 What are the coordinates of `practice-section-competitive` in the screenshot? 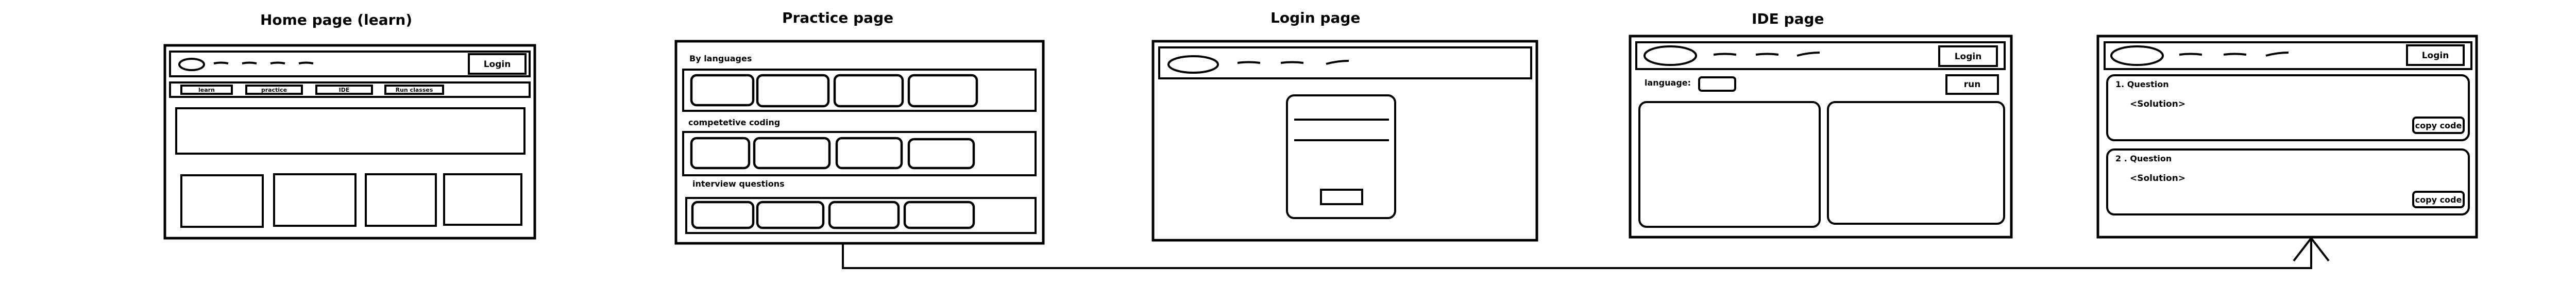 It's located at (859, 153).